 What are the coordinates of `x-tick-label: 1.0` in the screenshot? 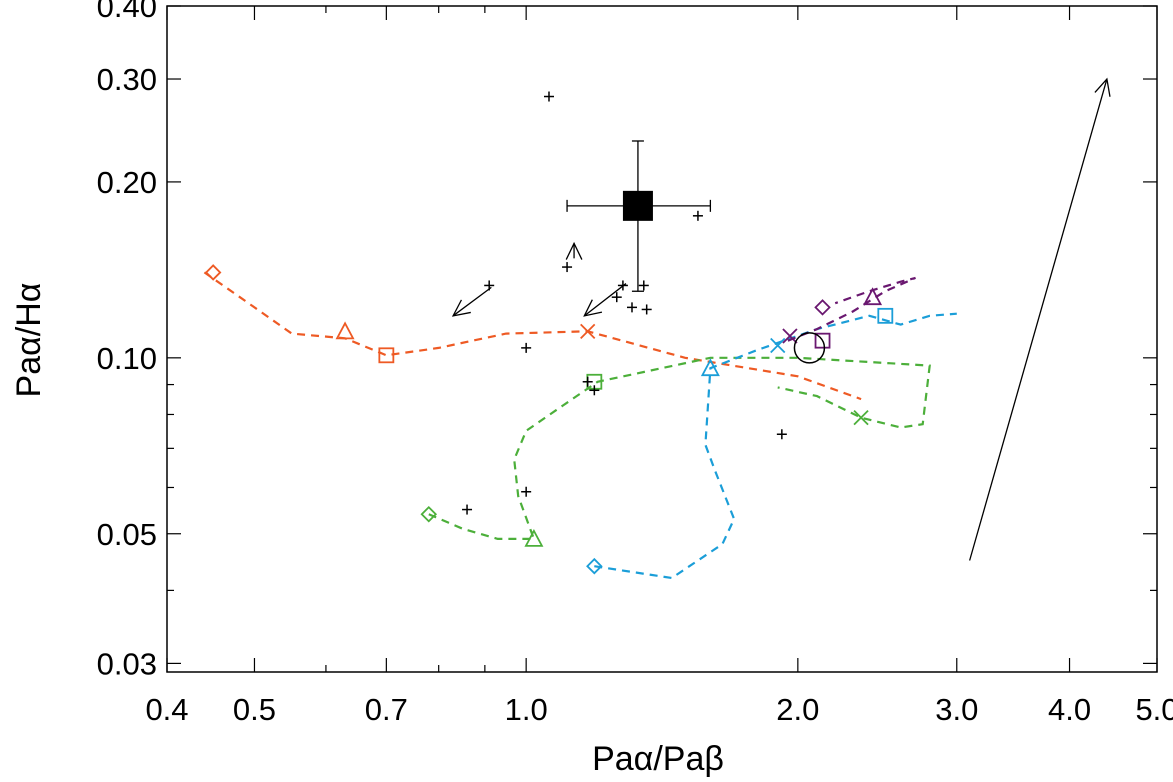 It's located at (526, 709).